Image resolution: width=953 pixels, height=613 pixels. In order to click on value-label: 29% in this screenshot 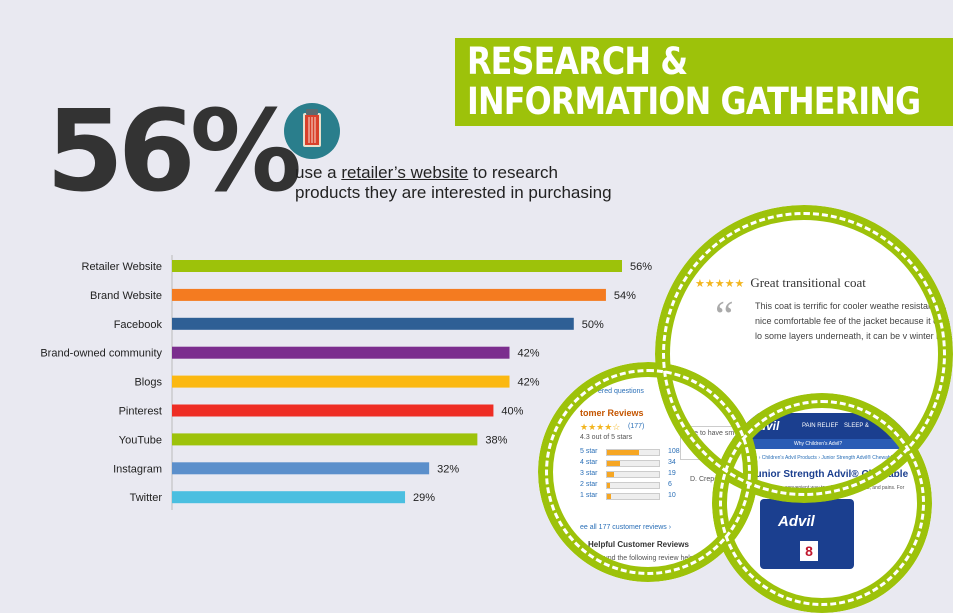, I will do `click(424, 498)`.